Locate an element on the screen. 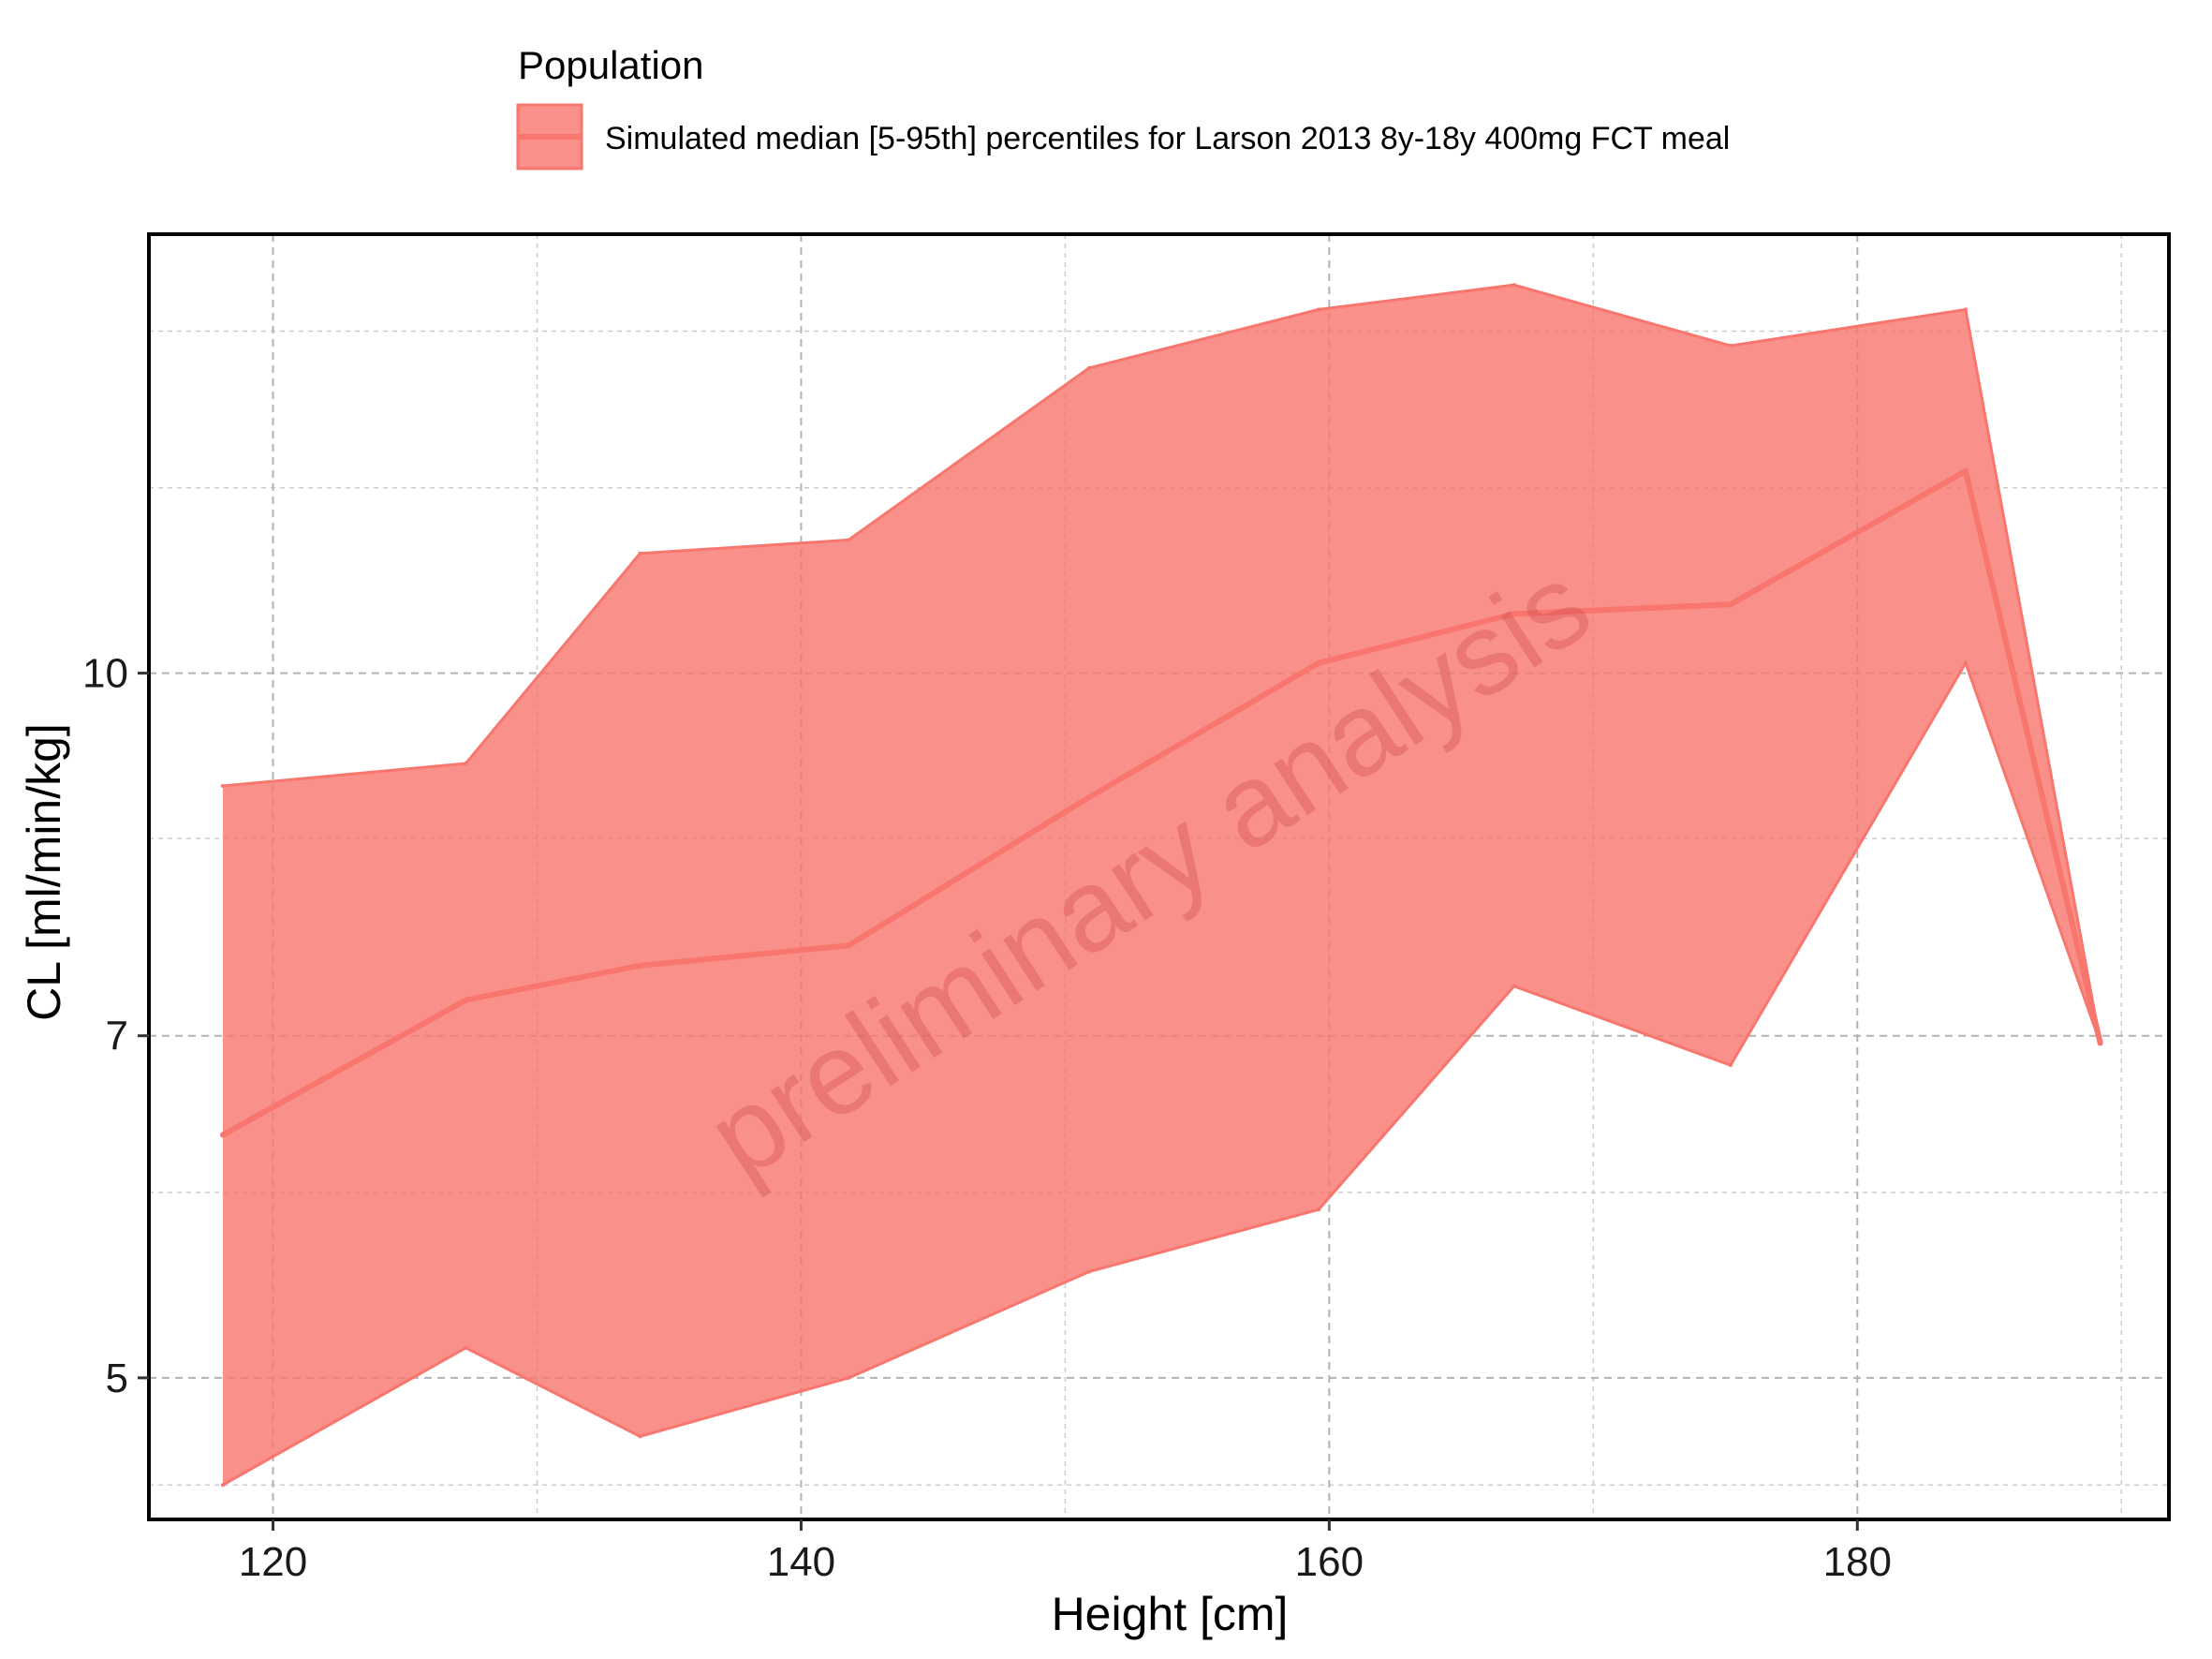  y-axis-title: CL [ml/min/kg] is located at coordinates (44, 872).